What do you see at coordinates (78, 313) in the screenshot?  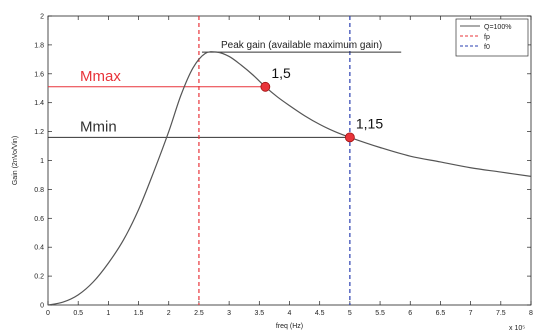 I see `x-tick-label: 0.5` at bounding box center [78, 313].